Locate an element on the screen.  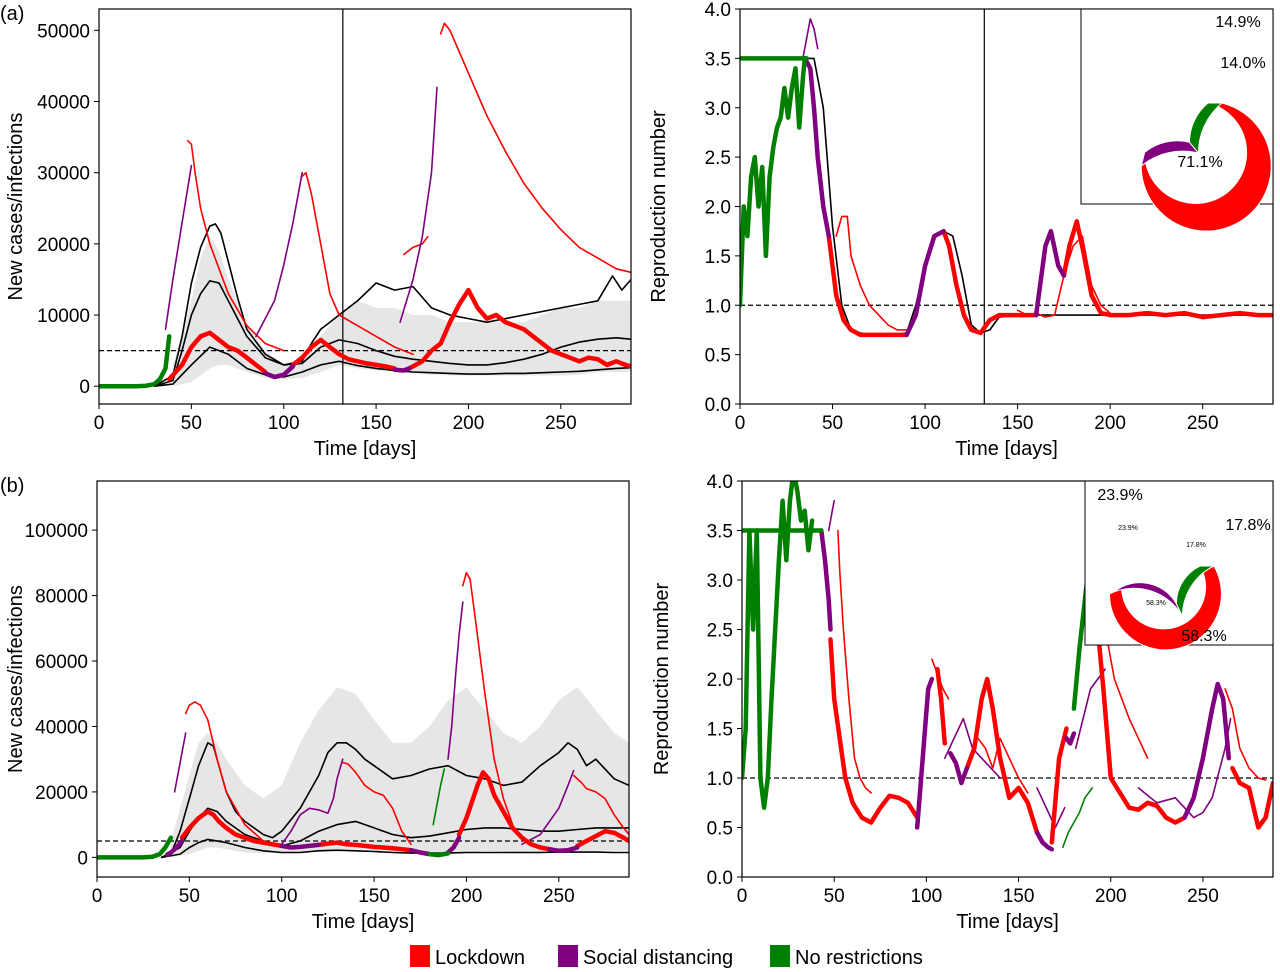
donut-small-label: 23.9% is located at coordinates (1128, 528).